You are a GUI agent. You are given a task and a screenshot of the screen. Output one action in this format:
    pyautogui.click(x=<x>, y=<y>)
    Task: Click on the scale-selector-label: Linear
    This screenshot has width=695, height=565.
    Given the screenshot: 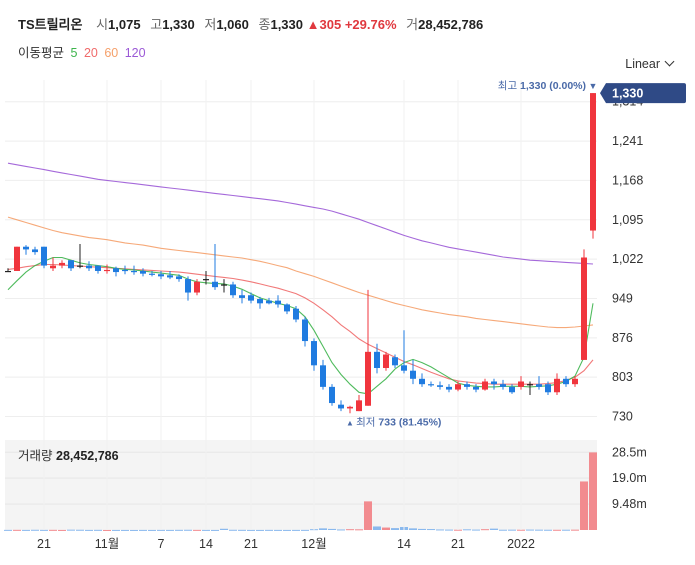 What is the action you would take?
    pyautogui.click(x=642, y=64)
    